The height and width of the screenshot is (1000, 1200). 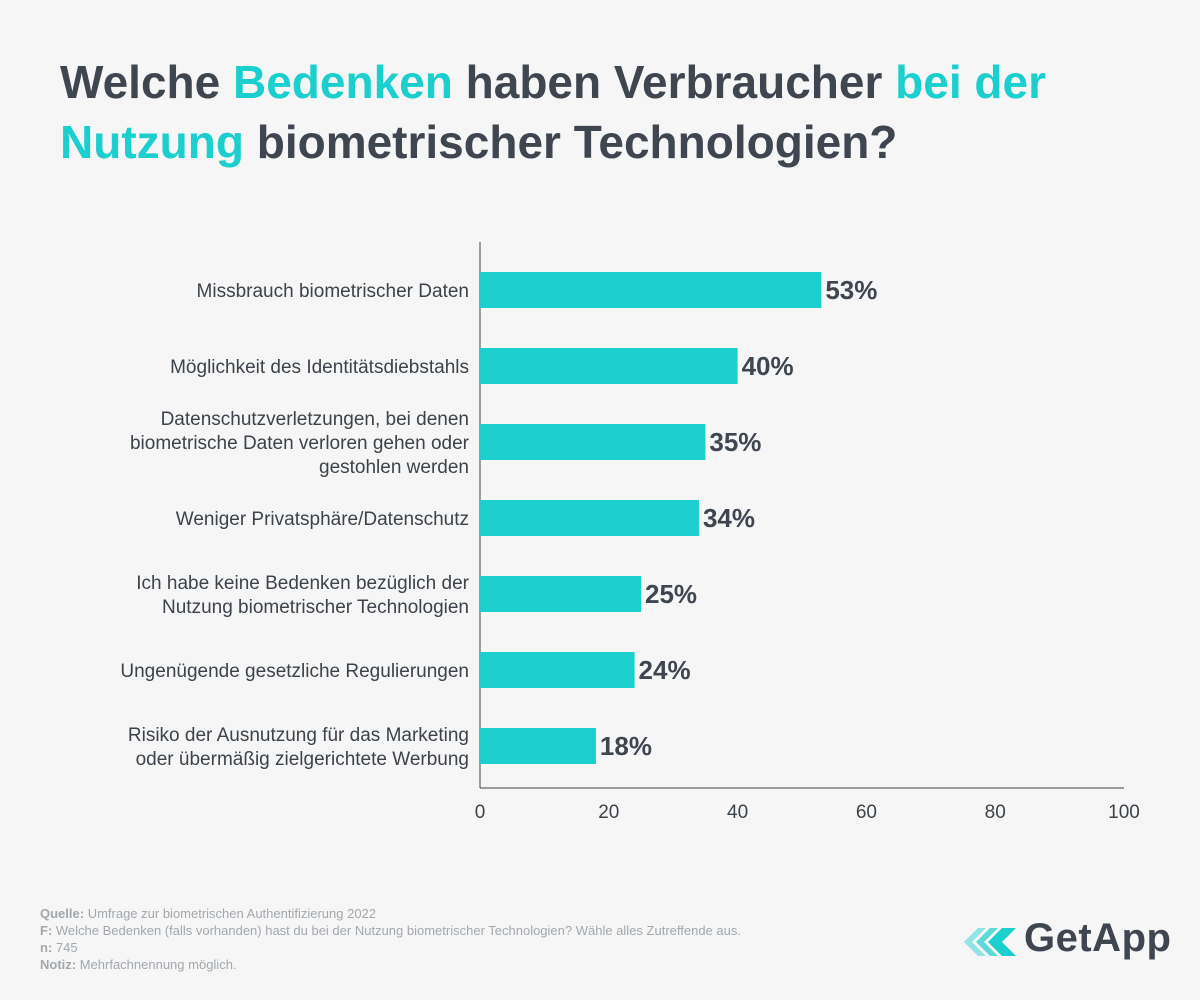 What do you see at coordinates (995, 812) in the screenshot?
I see `x-tick-label-4: 80` at bounding box center [995, 812].